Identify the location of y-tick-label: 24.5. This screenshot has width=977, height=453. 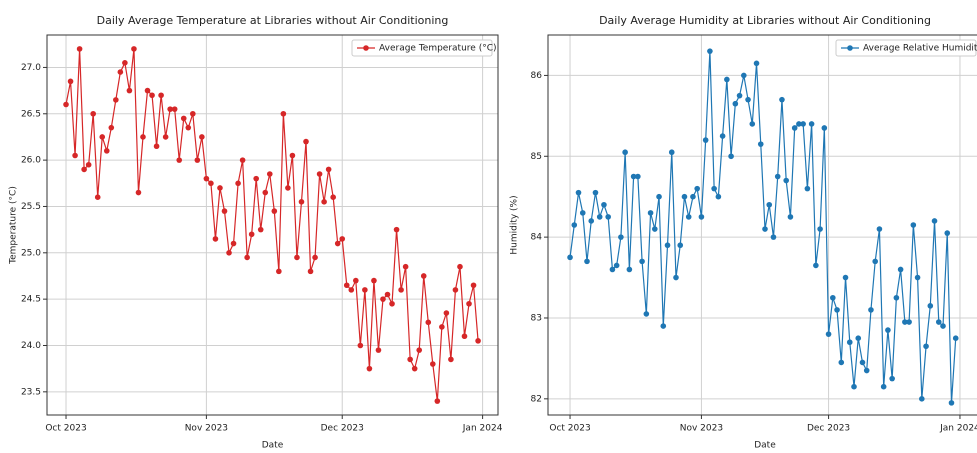
(31, 300).